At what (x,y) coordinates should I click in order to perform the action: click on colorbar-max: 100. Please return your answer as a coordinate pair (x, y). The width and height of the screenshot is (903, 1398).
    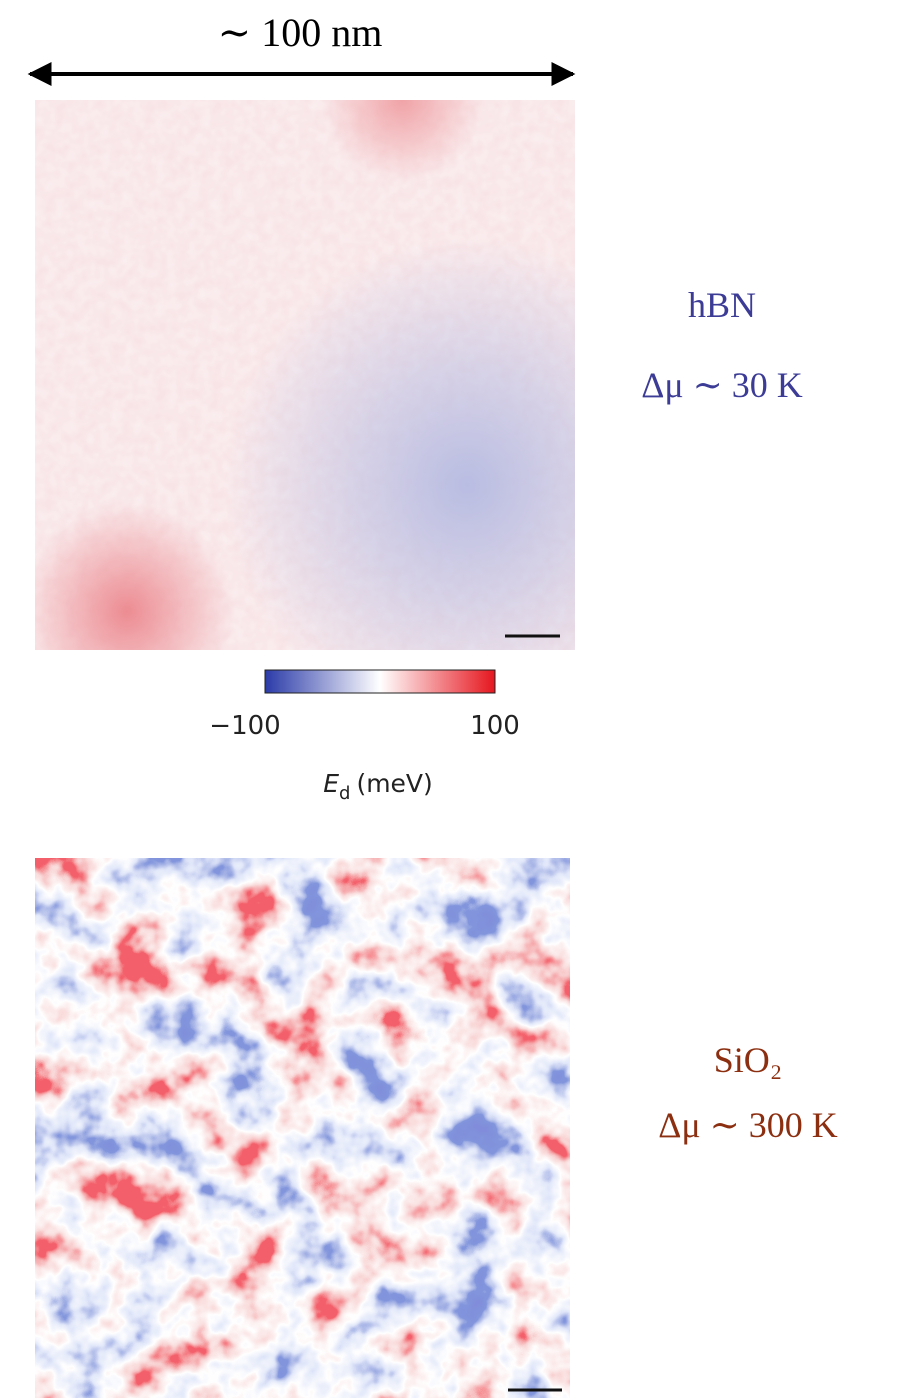
    Looking at the image, I should click on (495, 726).